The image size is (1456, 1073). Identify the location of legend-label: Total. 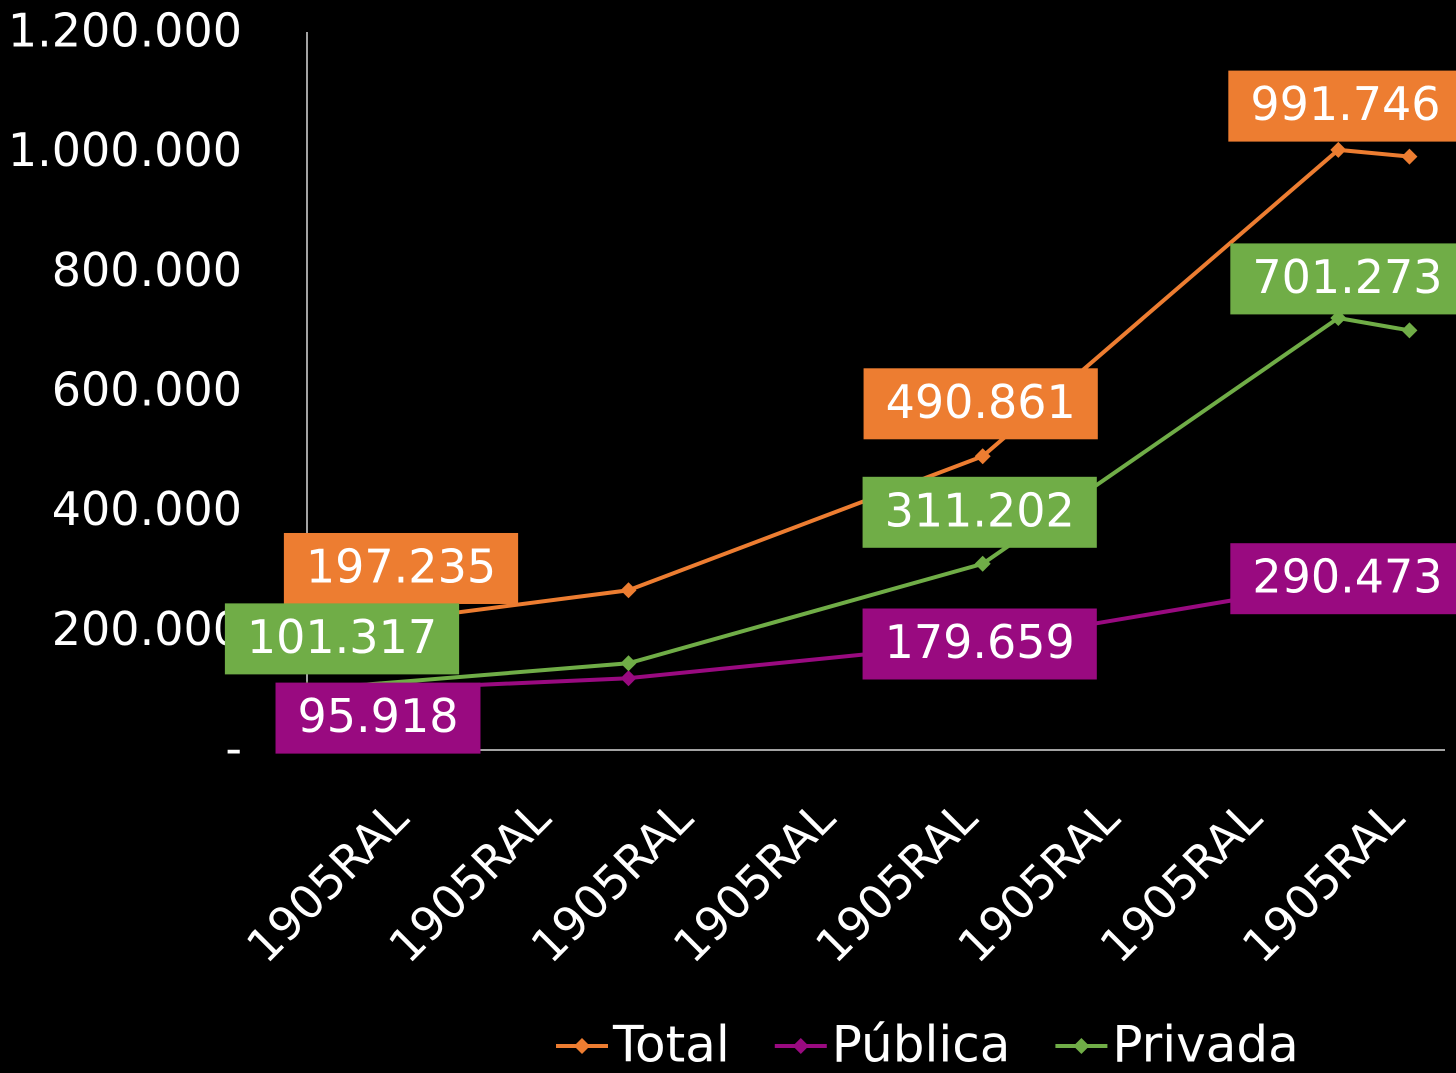
(671, 1044).